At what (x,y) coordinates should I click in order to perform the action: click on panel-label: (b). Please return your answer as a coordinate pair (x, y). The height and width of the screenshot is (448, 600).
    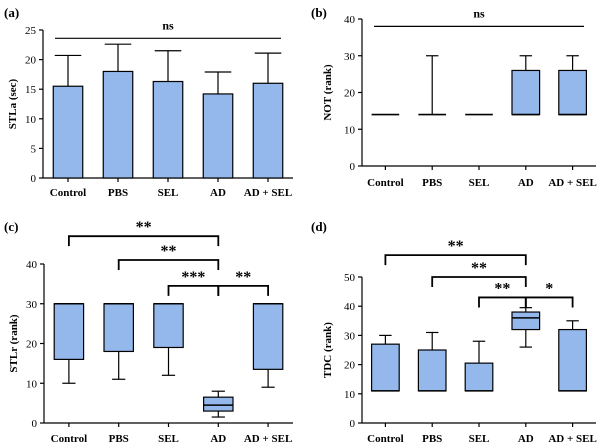
    Looking at the image, I should click on (319, 12).